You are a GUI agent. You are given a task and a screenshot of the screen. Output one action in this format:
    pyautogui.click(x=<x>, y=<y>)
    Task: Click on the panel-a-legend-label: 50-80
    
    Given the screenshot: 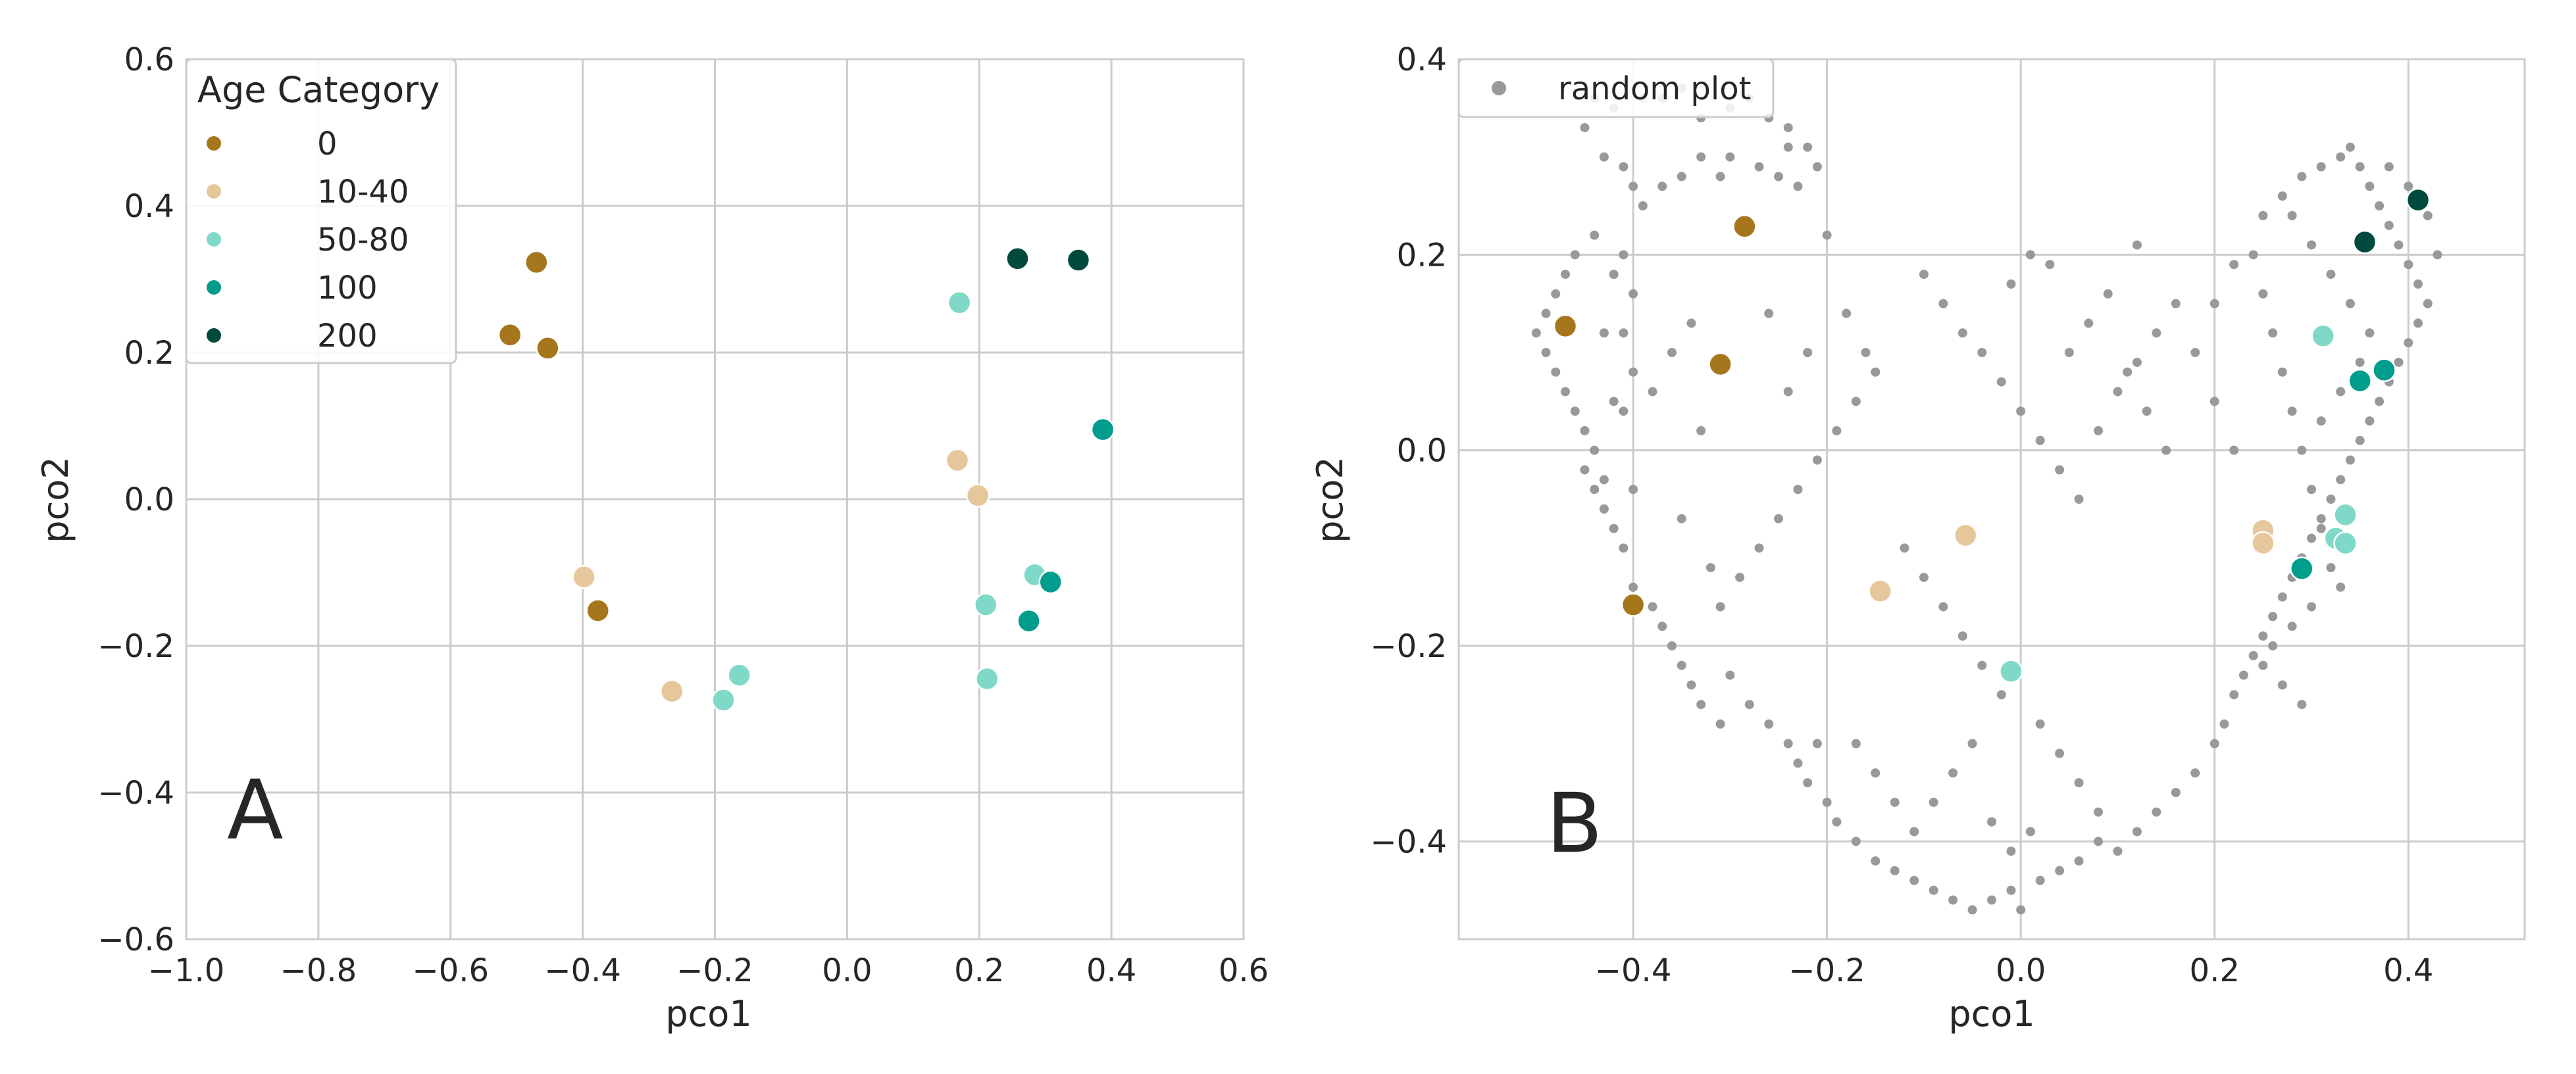 What is the action you would take?
    pyautogui.click(x=363, y=240)
    